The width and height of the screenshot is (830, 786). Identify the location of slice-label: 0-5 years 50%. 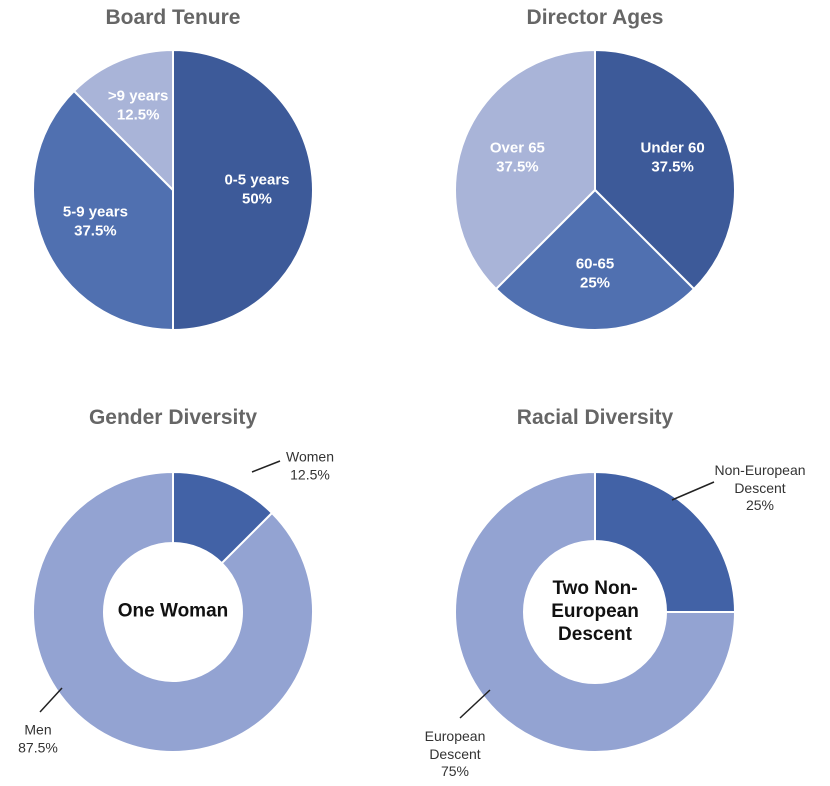
(257, 190).